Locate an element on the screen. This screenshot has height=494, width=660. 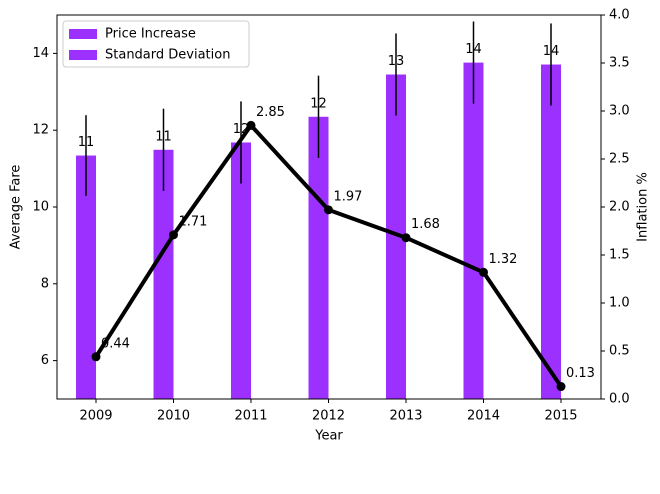
x-tick-label: 2012 is located at coordinates (328, 416).